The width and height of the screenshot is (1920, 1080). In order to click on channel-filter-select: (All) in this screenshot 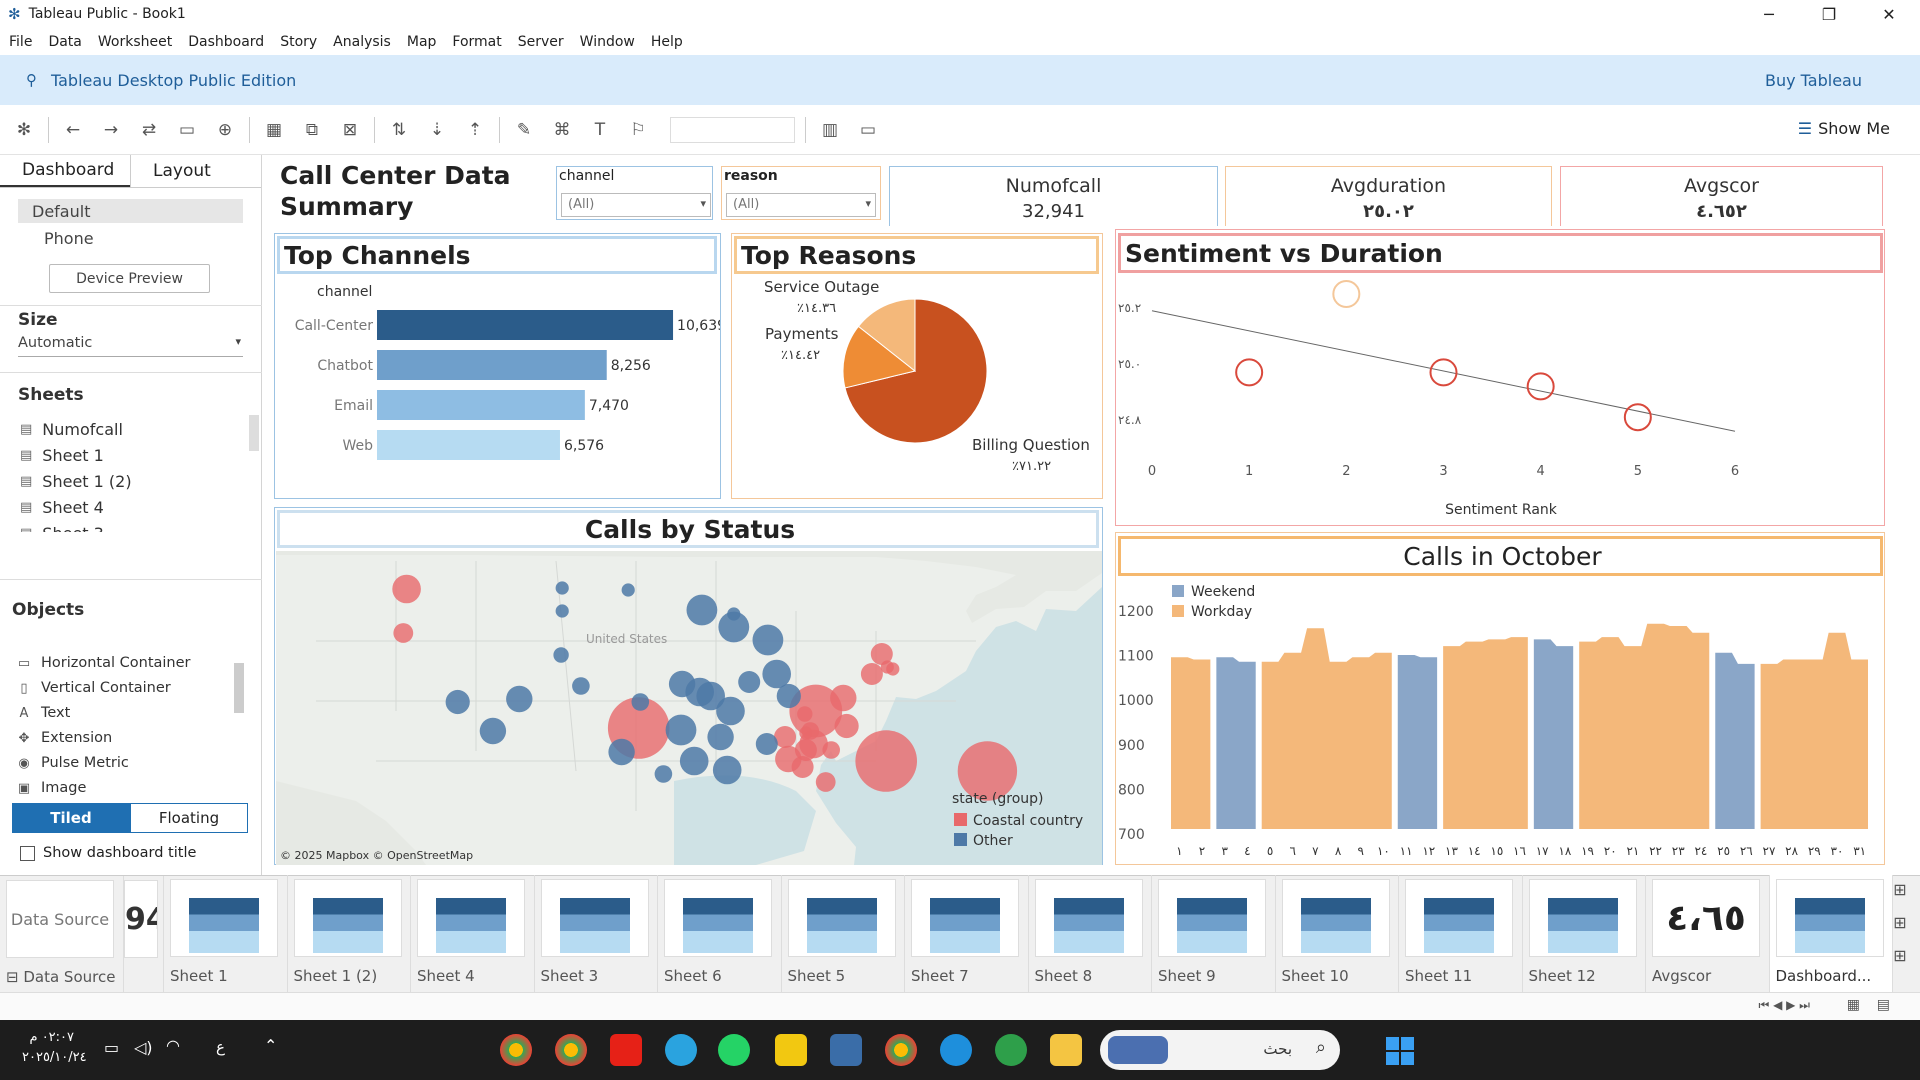, I will do `click(636, 205)`.